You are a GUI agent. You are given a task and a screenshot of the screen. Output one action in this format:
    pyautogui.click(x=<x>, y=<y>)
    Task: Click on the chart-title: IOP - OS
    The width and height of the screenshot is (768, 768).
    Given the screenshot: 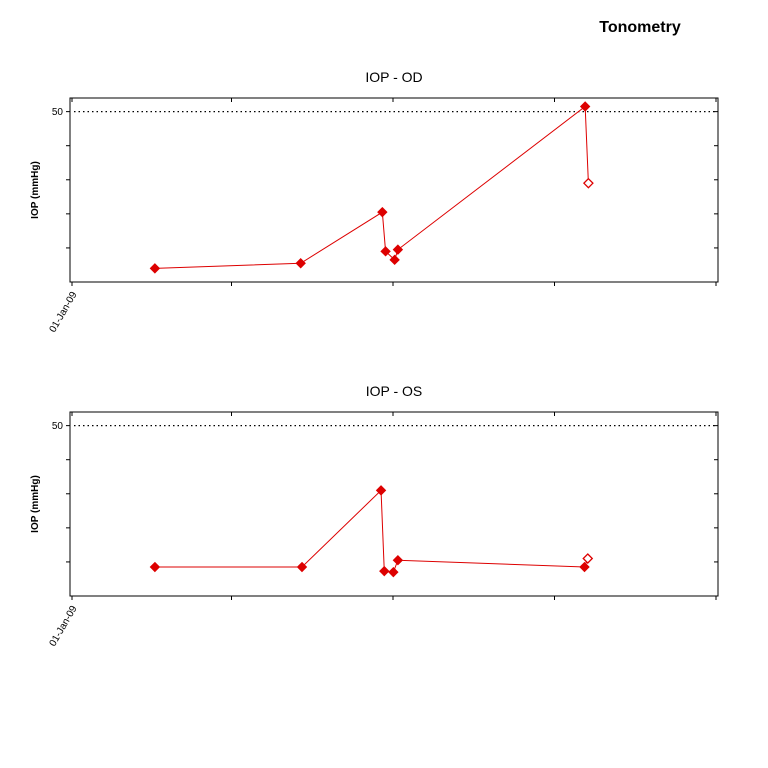 What is the action you would take?
    pyautogui.click(x=394, y=391)
    